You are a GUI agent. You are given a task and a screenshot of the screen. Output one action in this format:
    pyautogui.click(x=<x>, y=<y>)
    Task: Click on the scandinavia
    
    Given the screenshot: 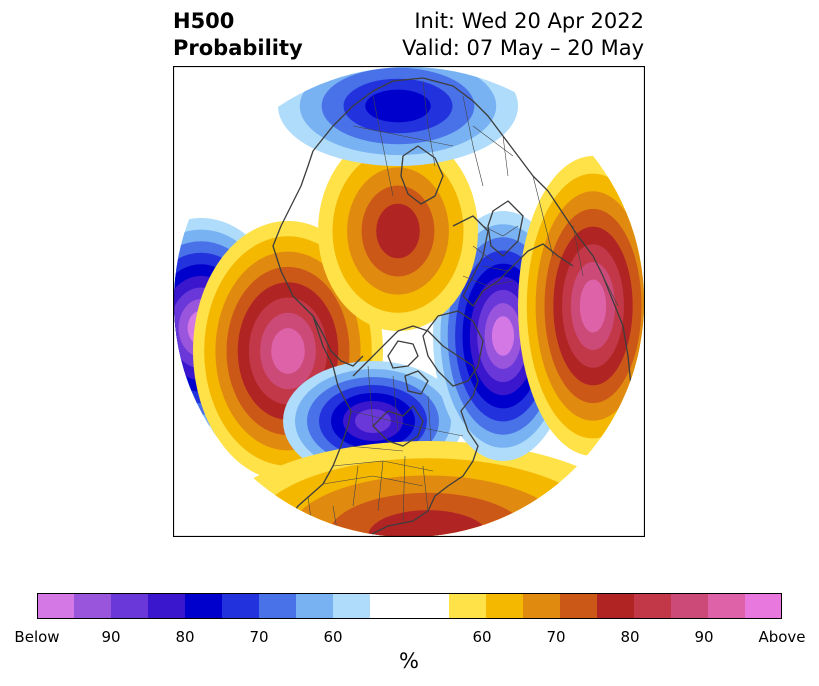 What is the action you would take?
    pyautogui.click(x=505, y=228)
    